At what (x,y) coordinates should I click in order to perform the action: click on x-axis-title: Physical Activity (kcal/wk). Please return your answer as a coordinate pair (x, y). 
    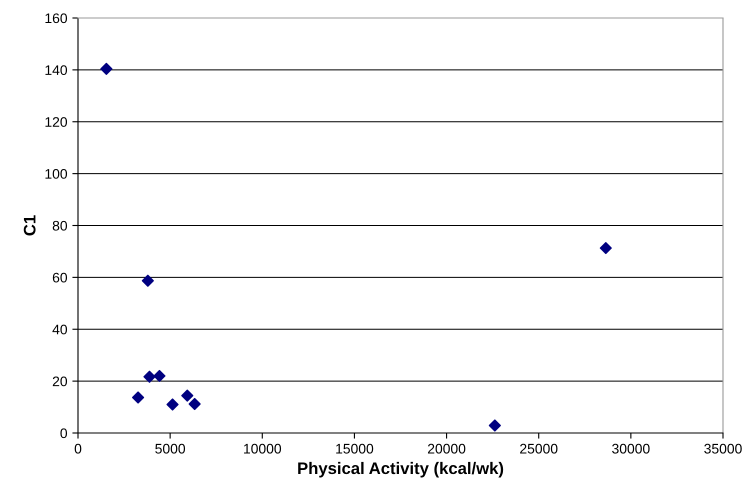
    Looking at the image, I should click on (401, 470).